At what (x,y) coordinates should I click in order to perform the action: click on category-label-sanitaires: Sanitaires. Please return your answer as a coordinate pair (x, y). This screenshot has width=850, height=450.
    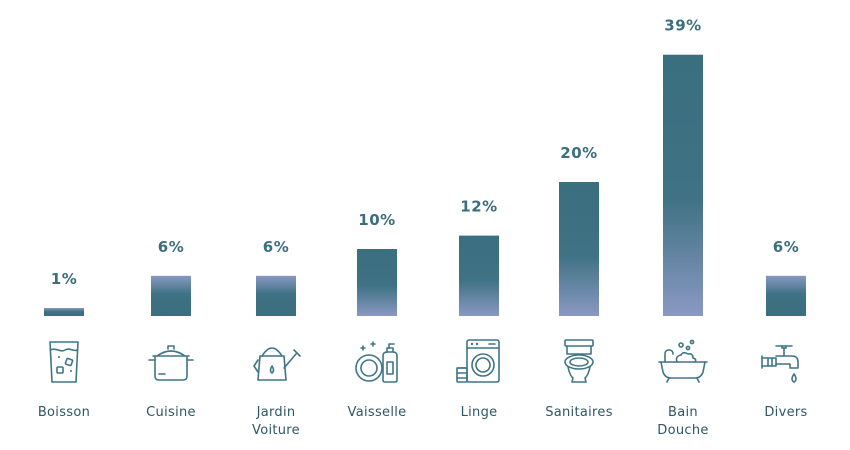
    Looking at the image, I should click on (579, 412).